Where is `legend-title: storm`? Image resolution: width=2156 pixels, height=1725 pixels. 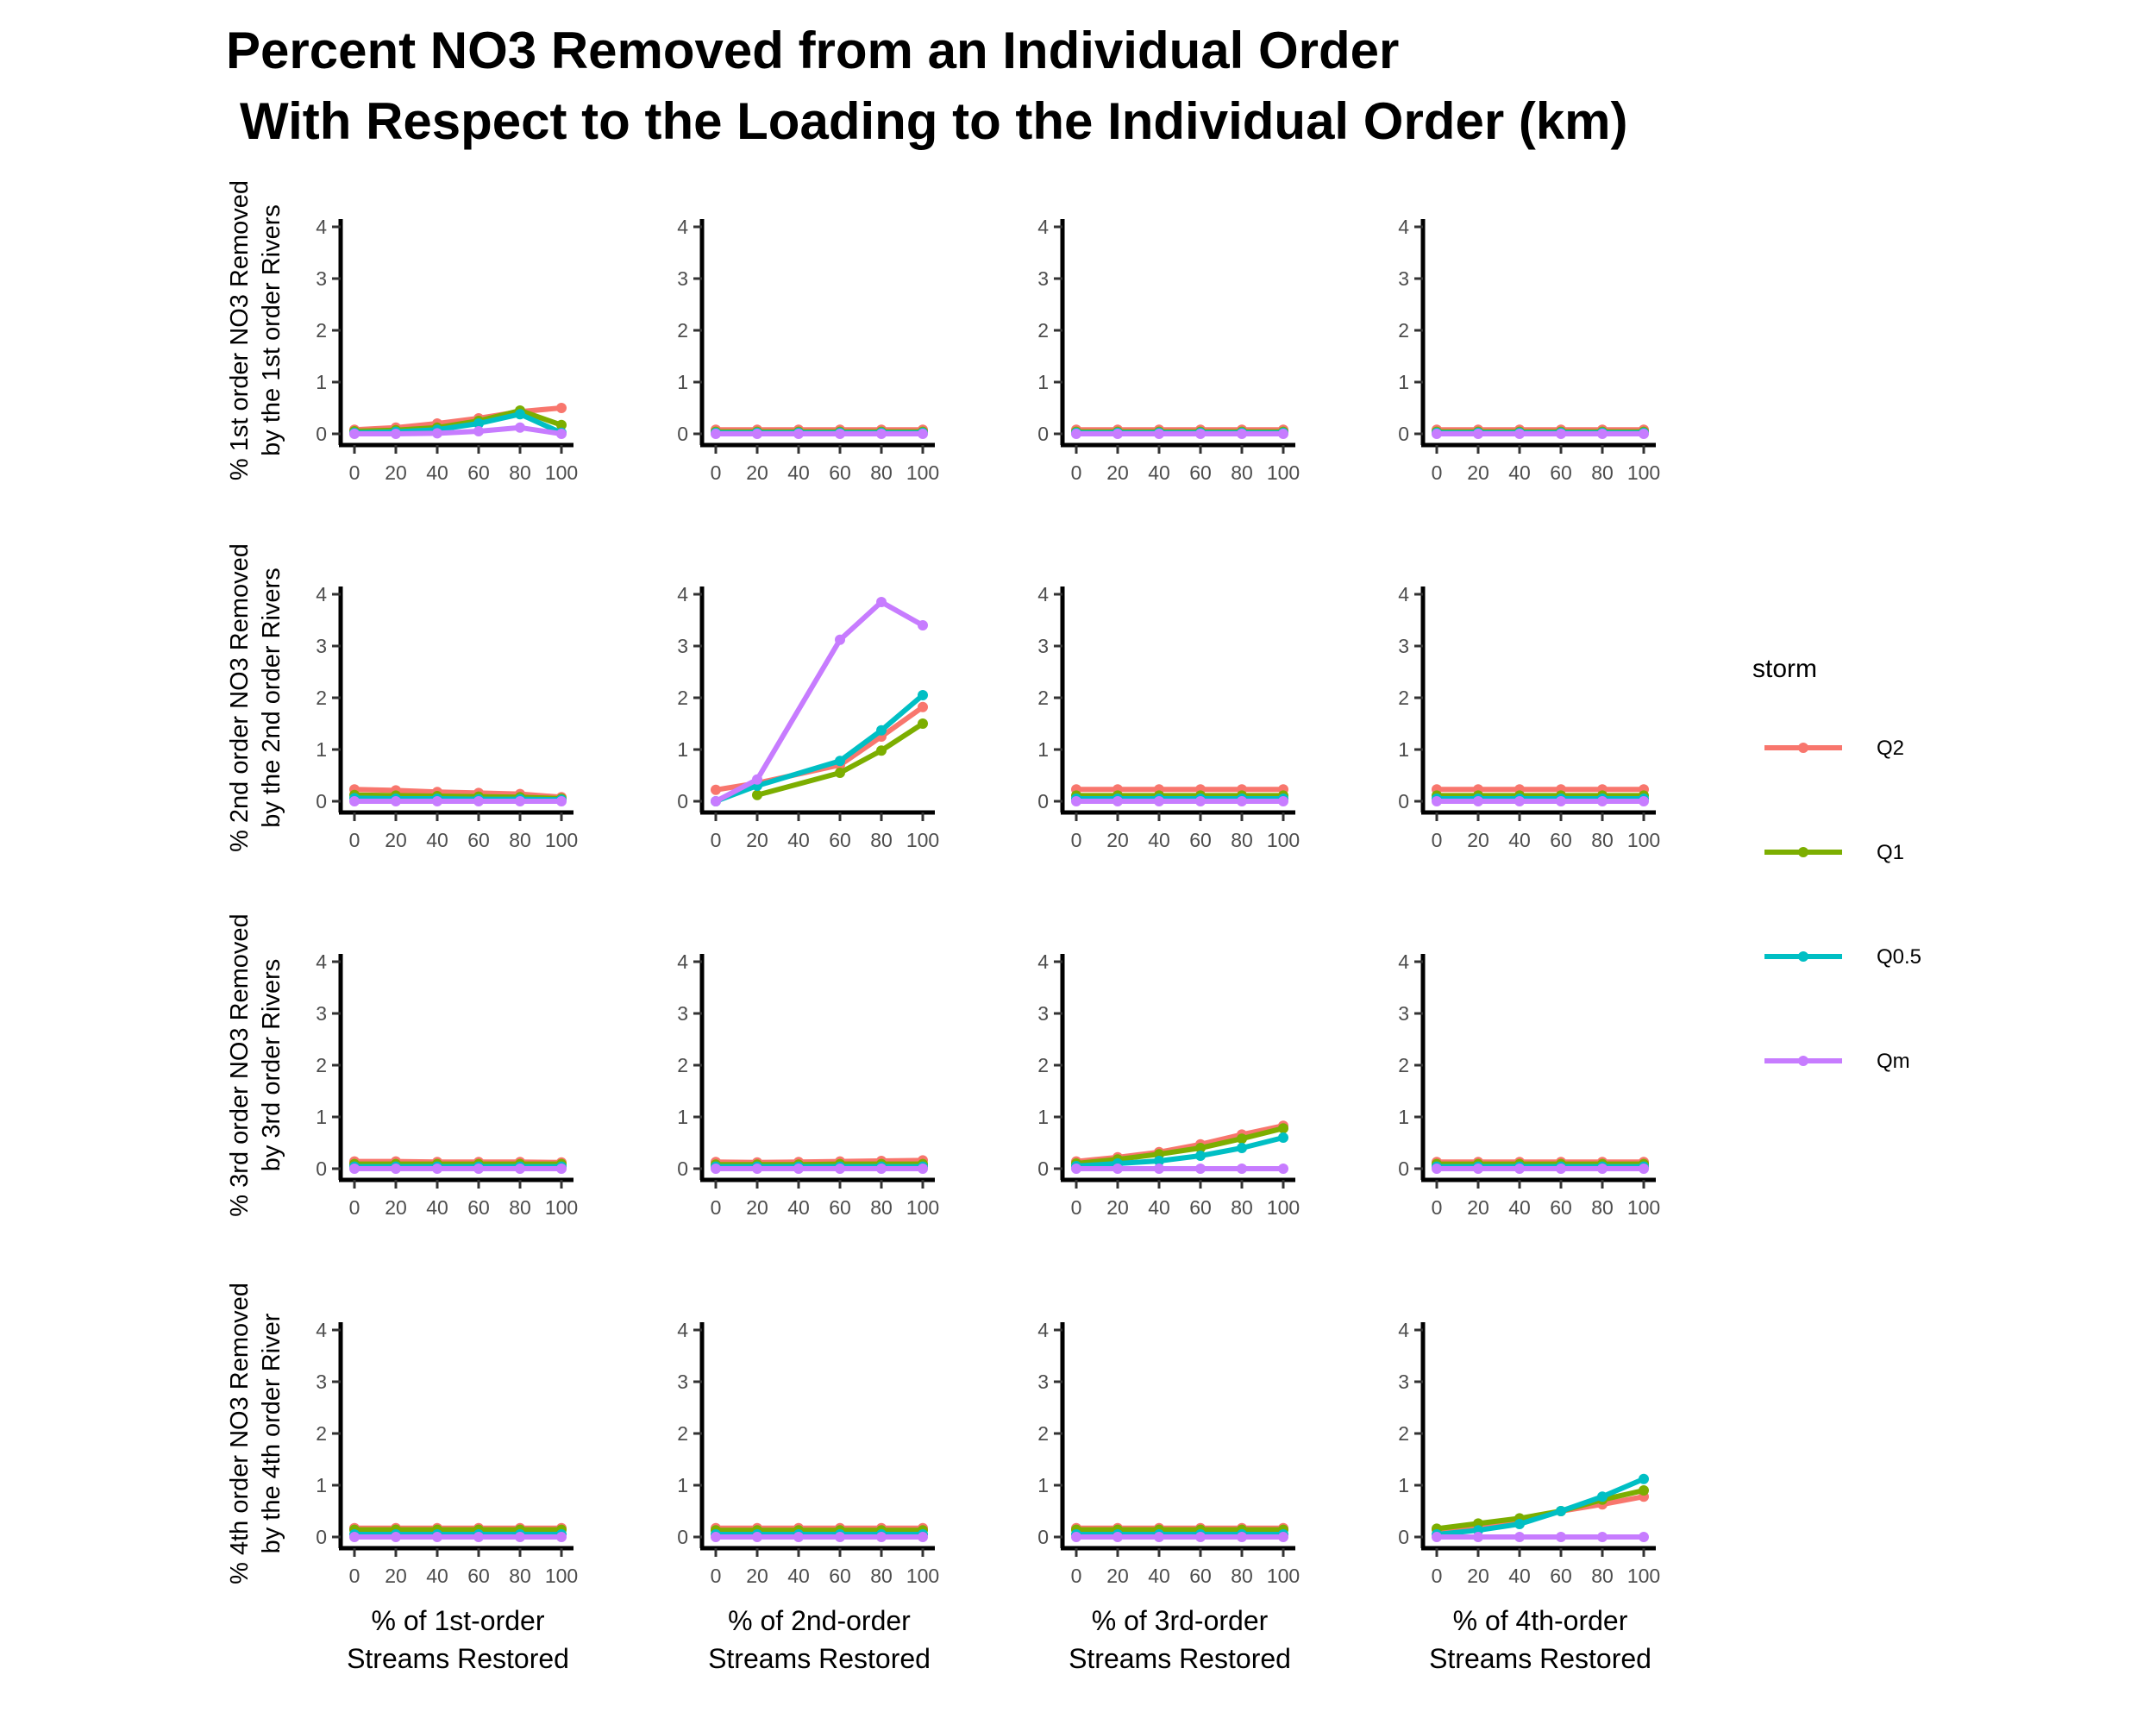 legend-title: storm is located at coordinates (1784, 669).